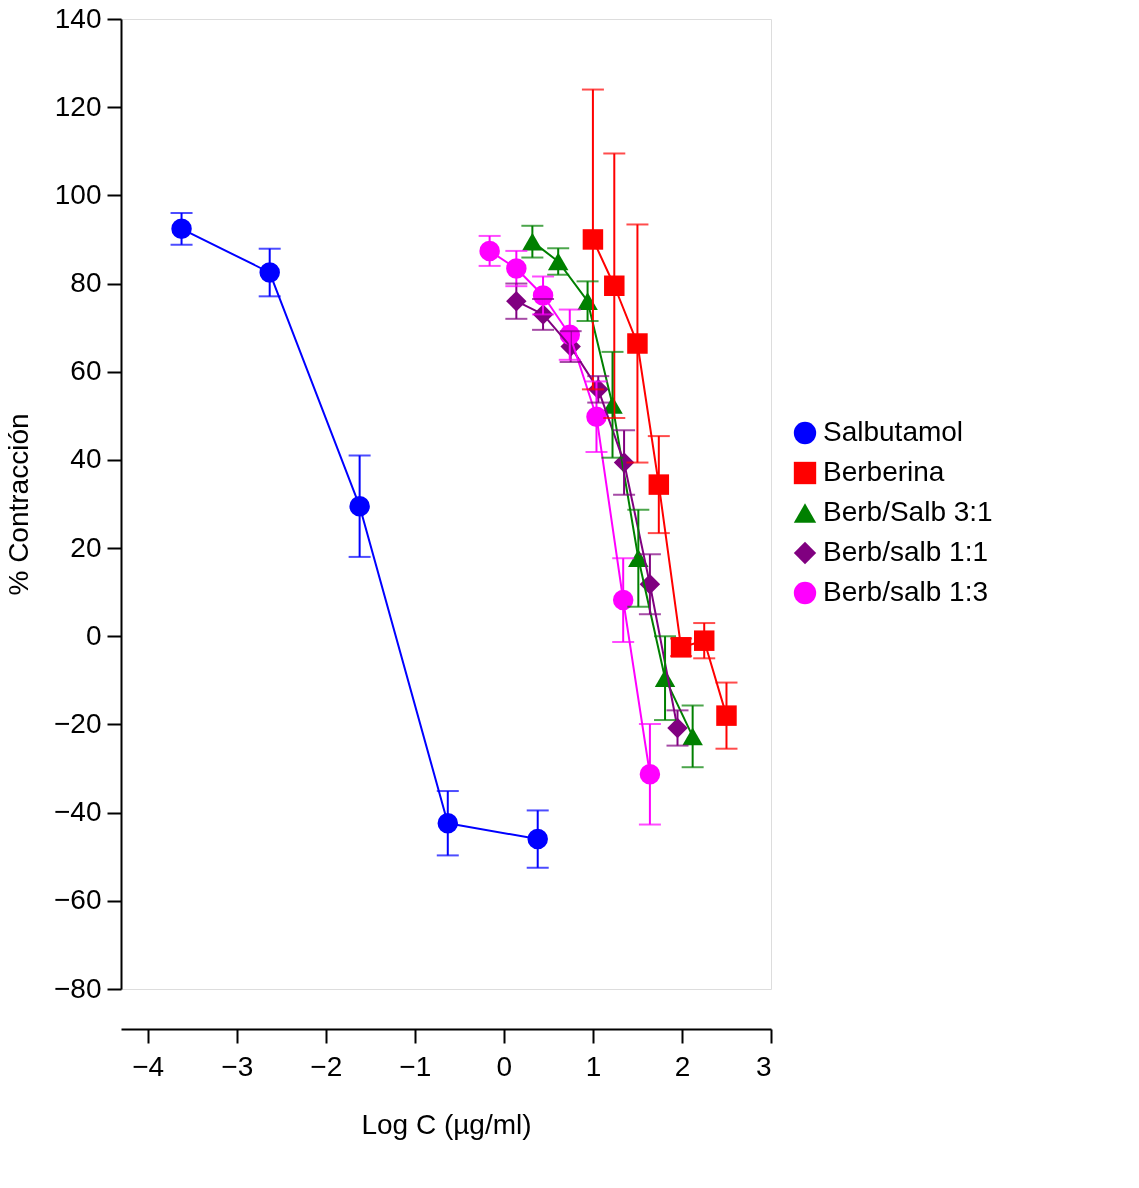 The image size is (1139, 1188). What do you see at coordinates (78, 812) in the screenshot?
I see `y-tick-label: −40` at bounding box center [78, 812].